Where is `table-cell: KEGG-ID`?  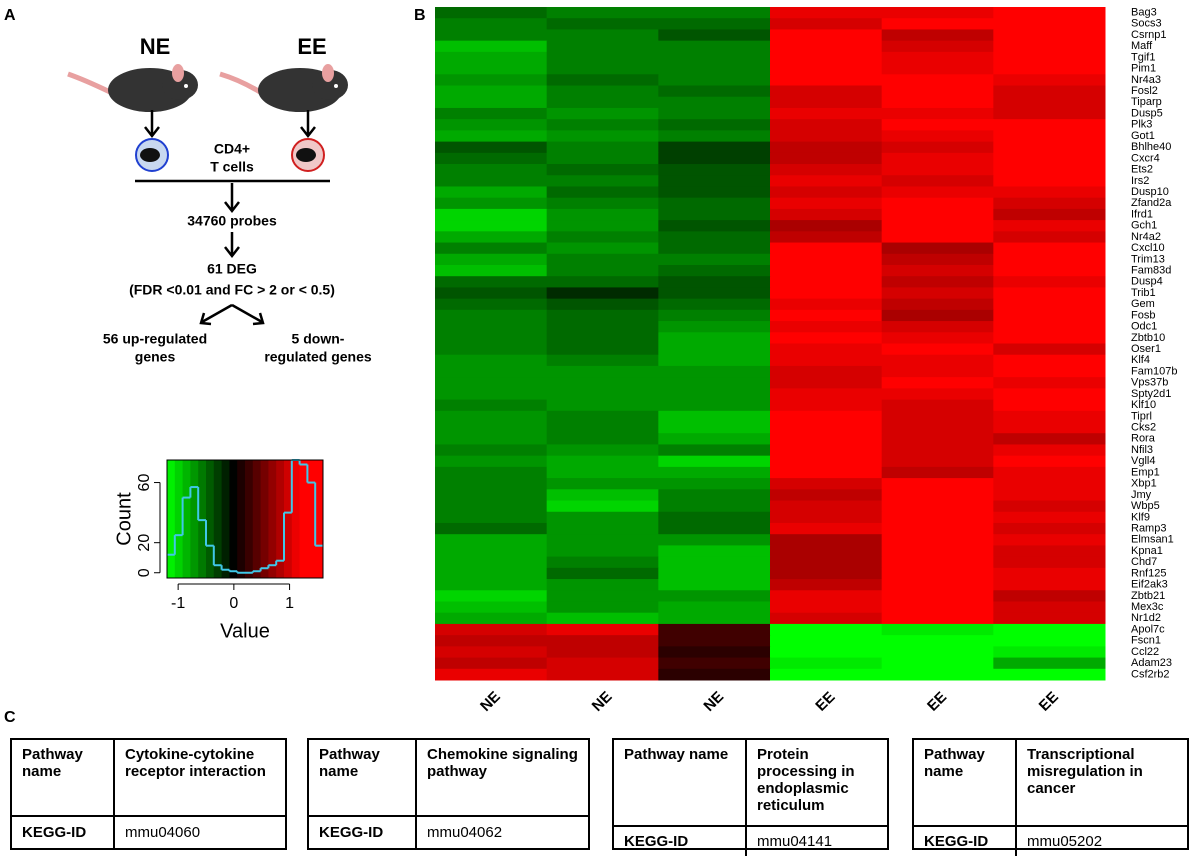 table-cell: KEGG-ID is located at coordinates (363, 832).